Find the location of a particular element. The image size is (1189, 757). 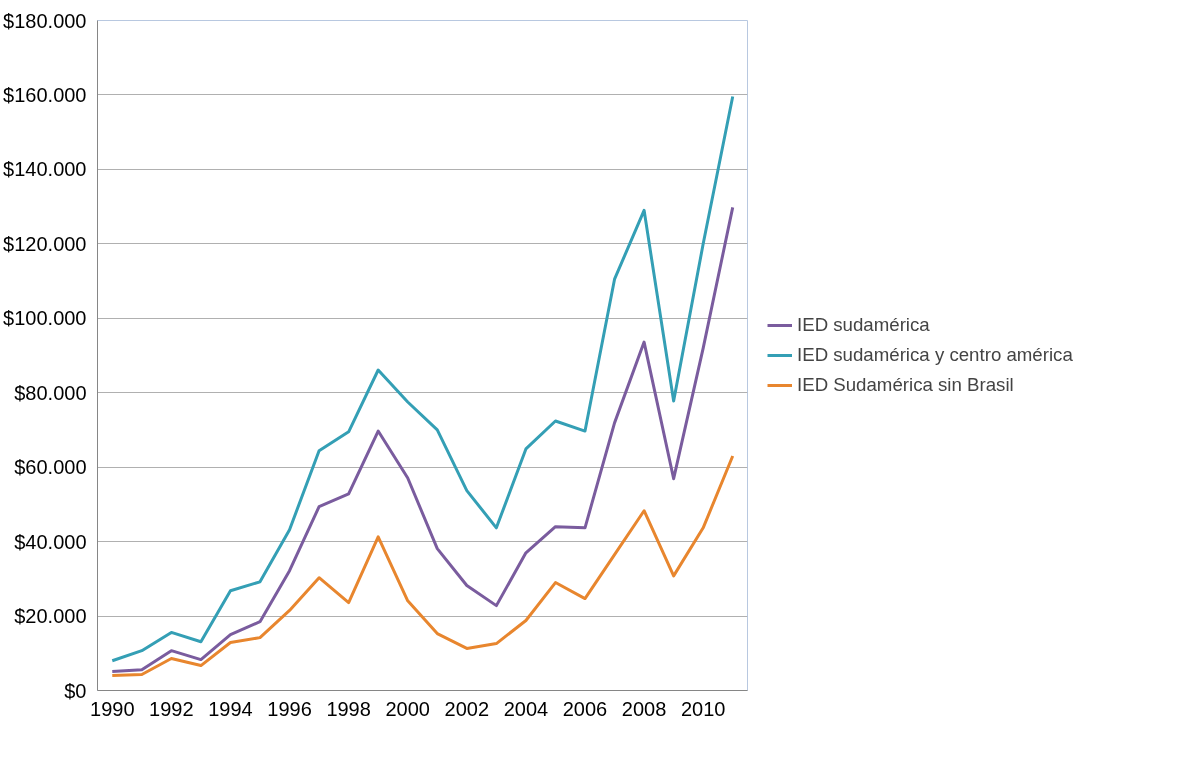

legend-label: IED Sudamérica sin Brasil is located at coordinates (905, 385).